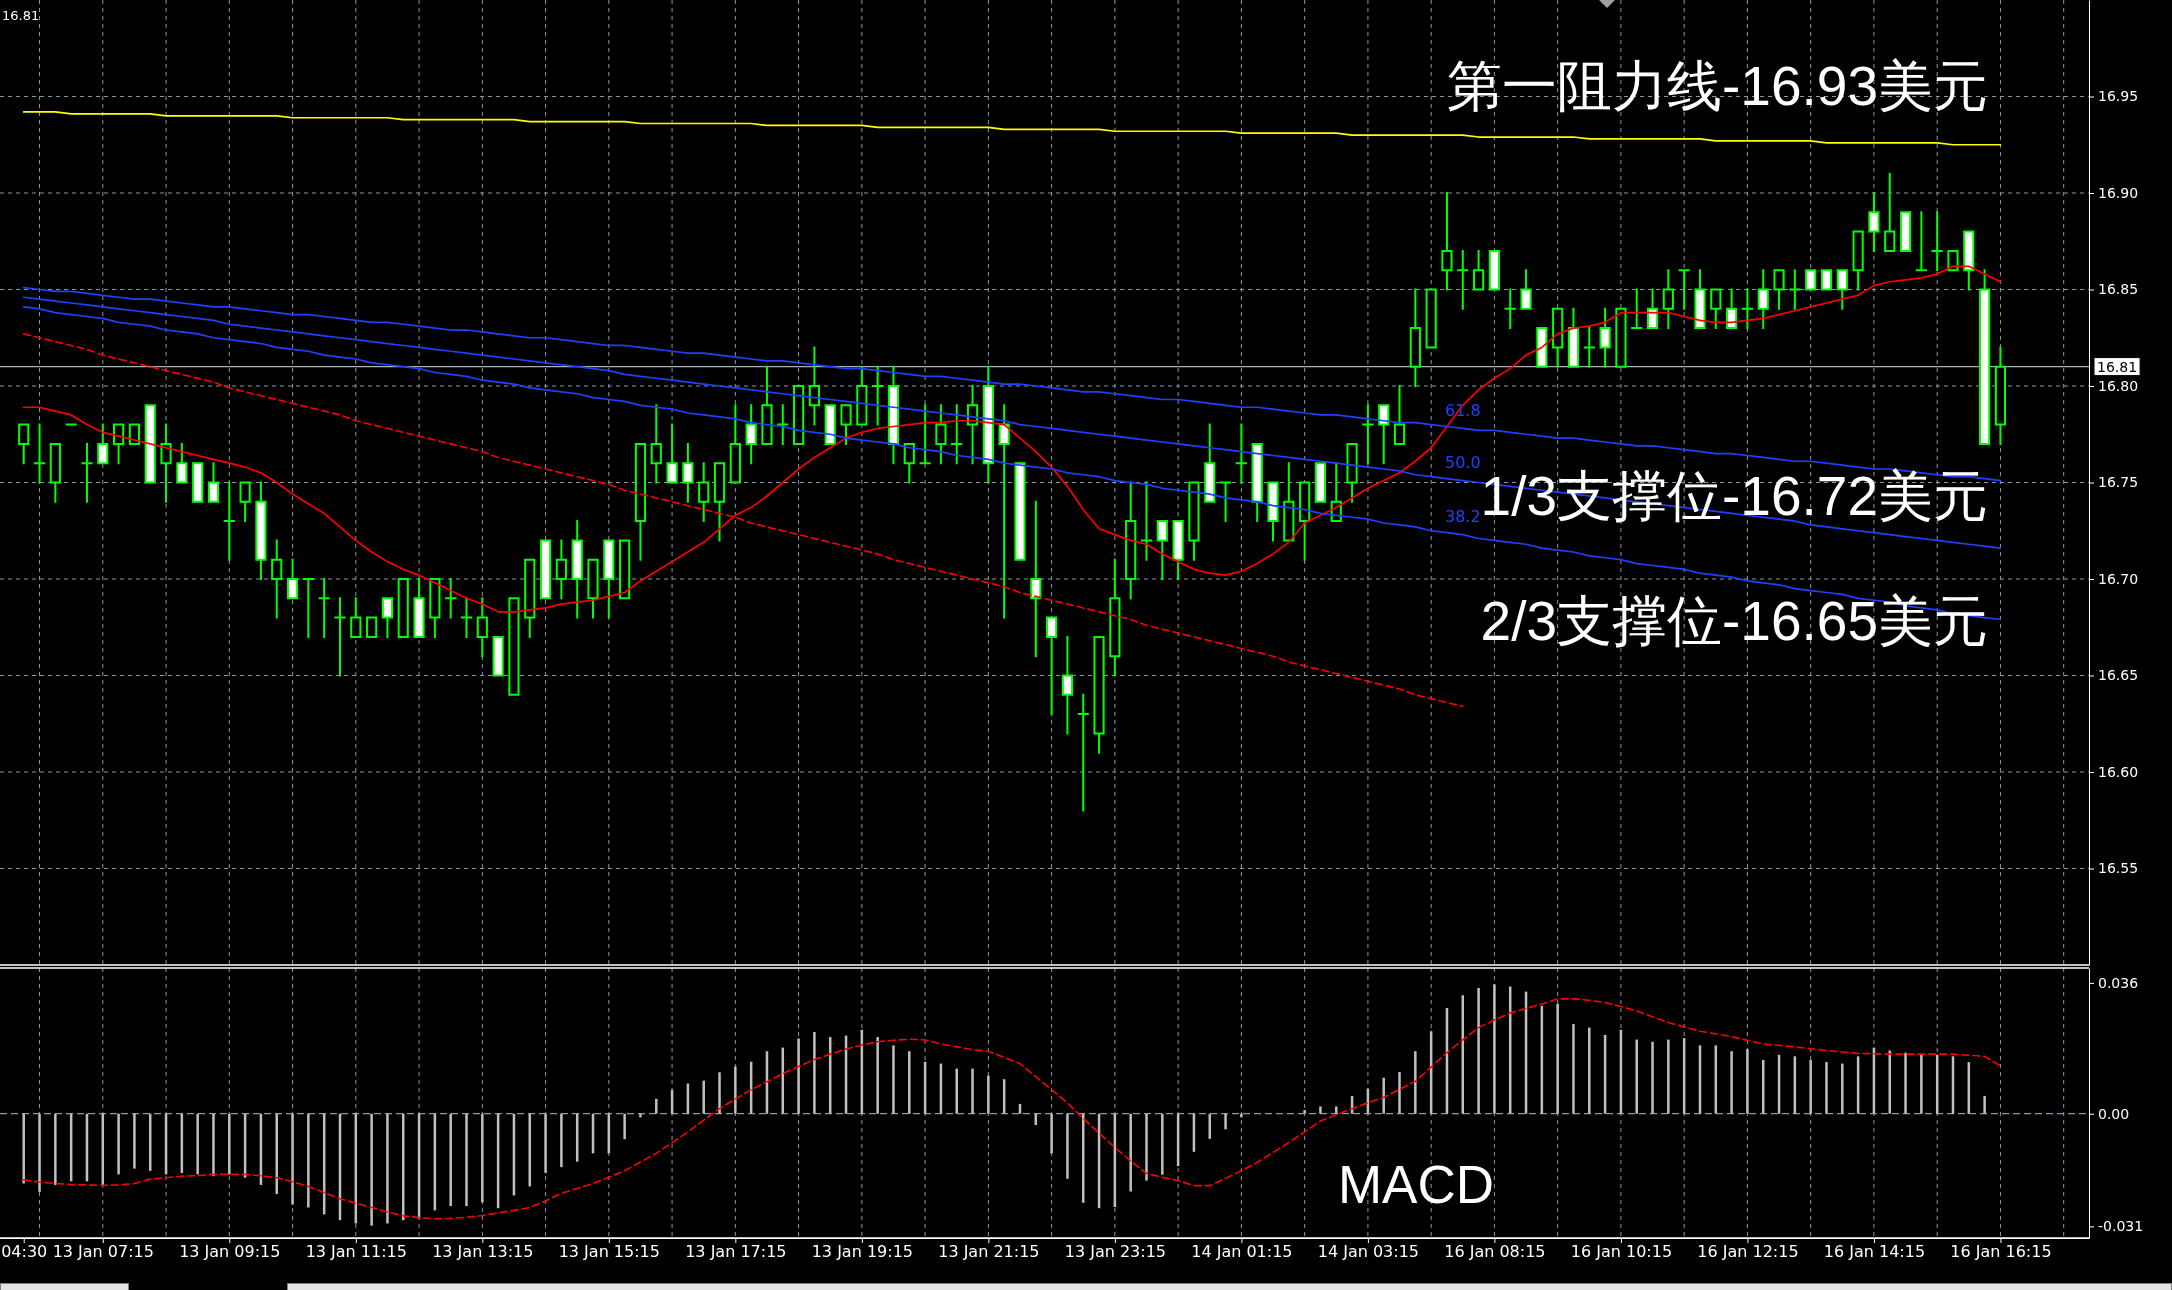 The image size is (2172, 1290). What do you see at coordinates (2118, 868) in the screenshot?
I see `y-tick-label: 16.55` at bounding box center [2118, 868].